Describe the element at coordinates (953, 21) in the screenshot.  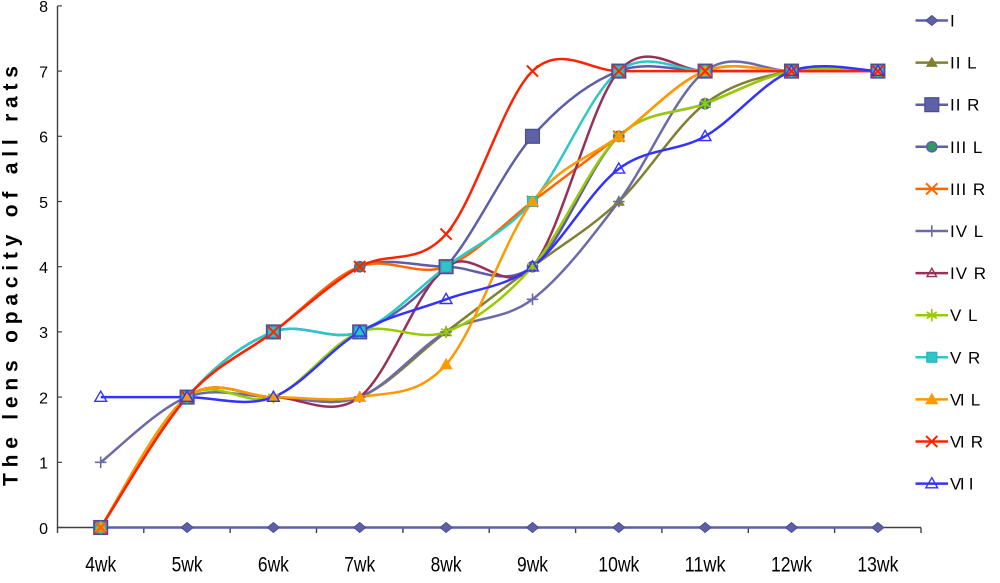
I see `svg-text: I` at that location.